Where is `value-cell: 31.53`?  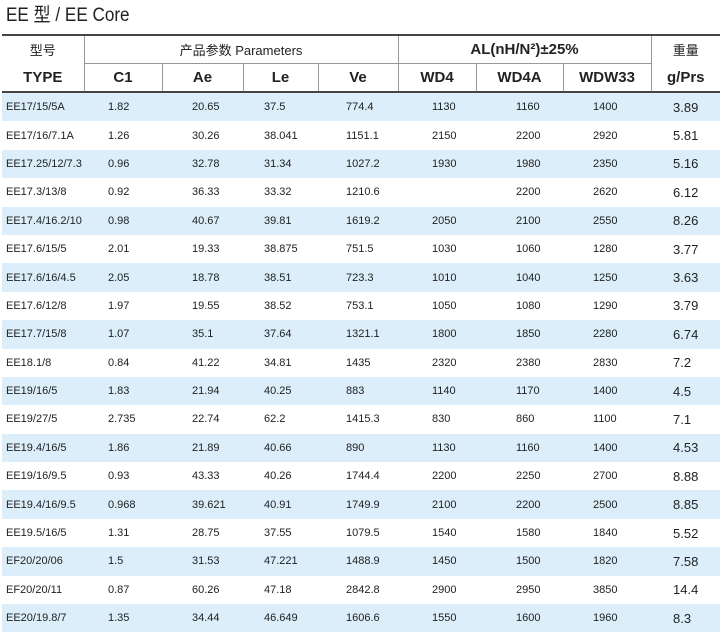
value-cell: 31.53 is located at coordinates (202, 561).